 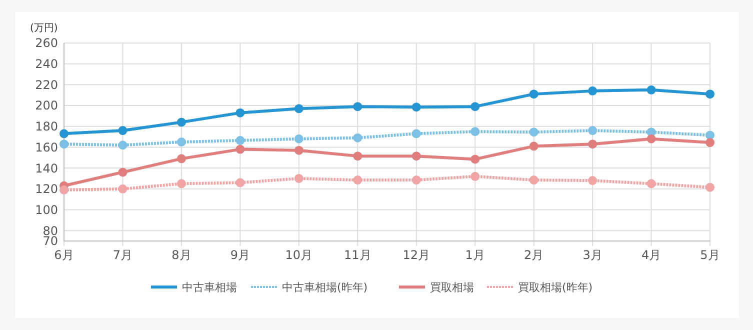 I want to click on y-tick-label: 260, so click(x=46, y=43).